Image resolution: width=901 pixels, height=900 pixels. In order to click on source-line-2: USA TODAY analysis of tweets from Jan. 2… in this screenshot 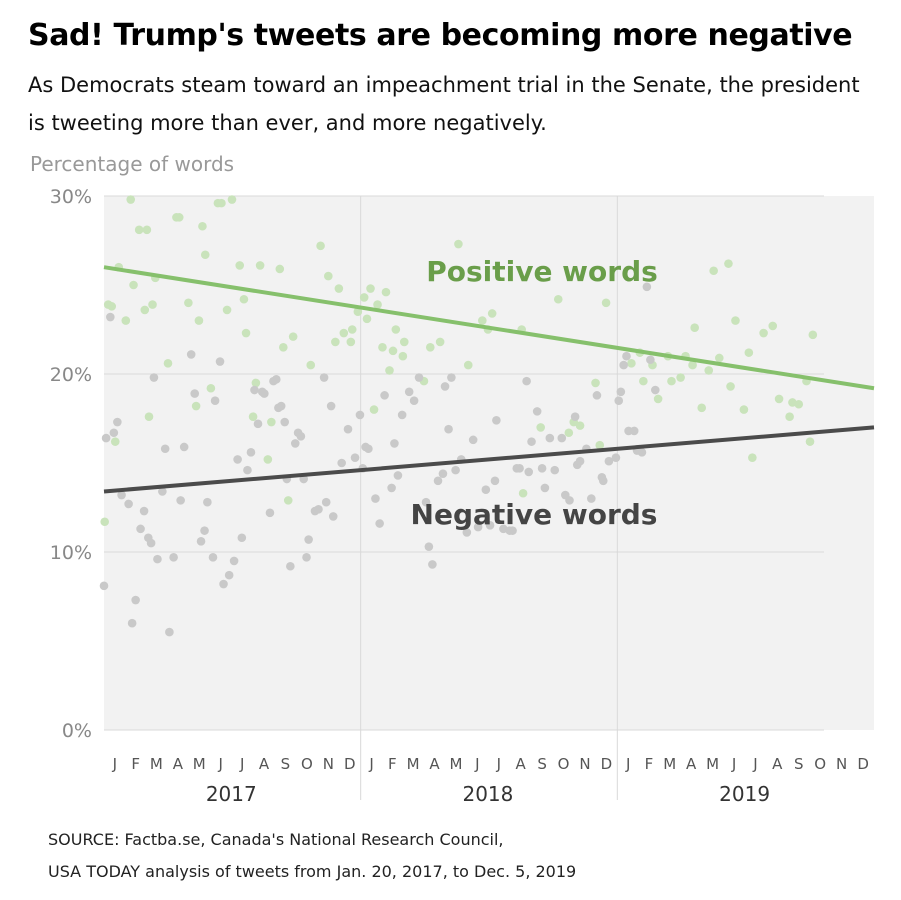, I will do `click(312, 871)`.